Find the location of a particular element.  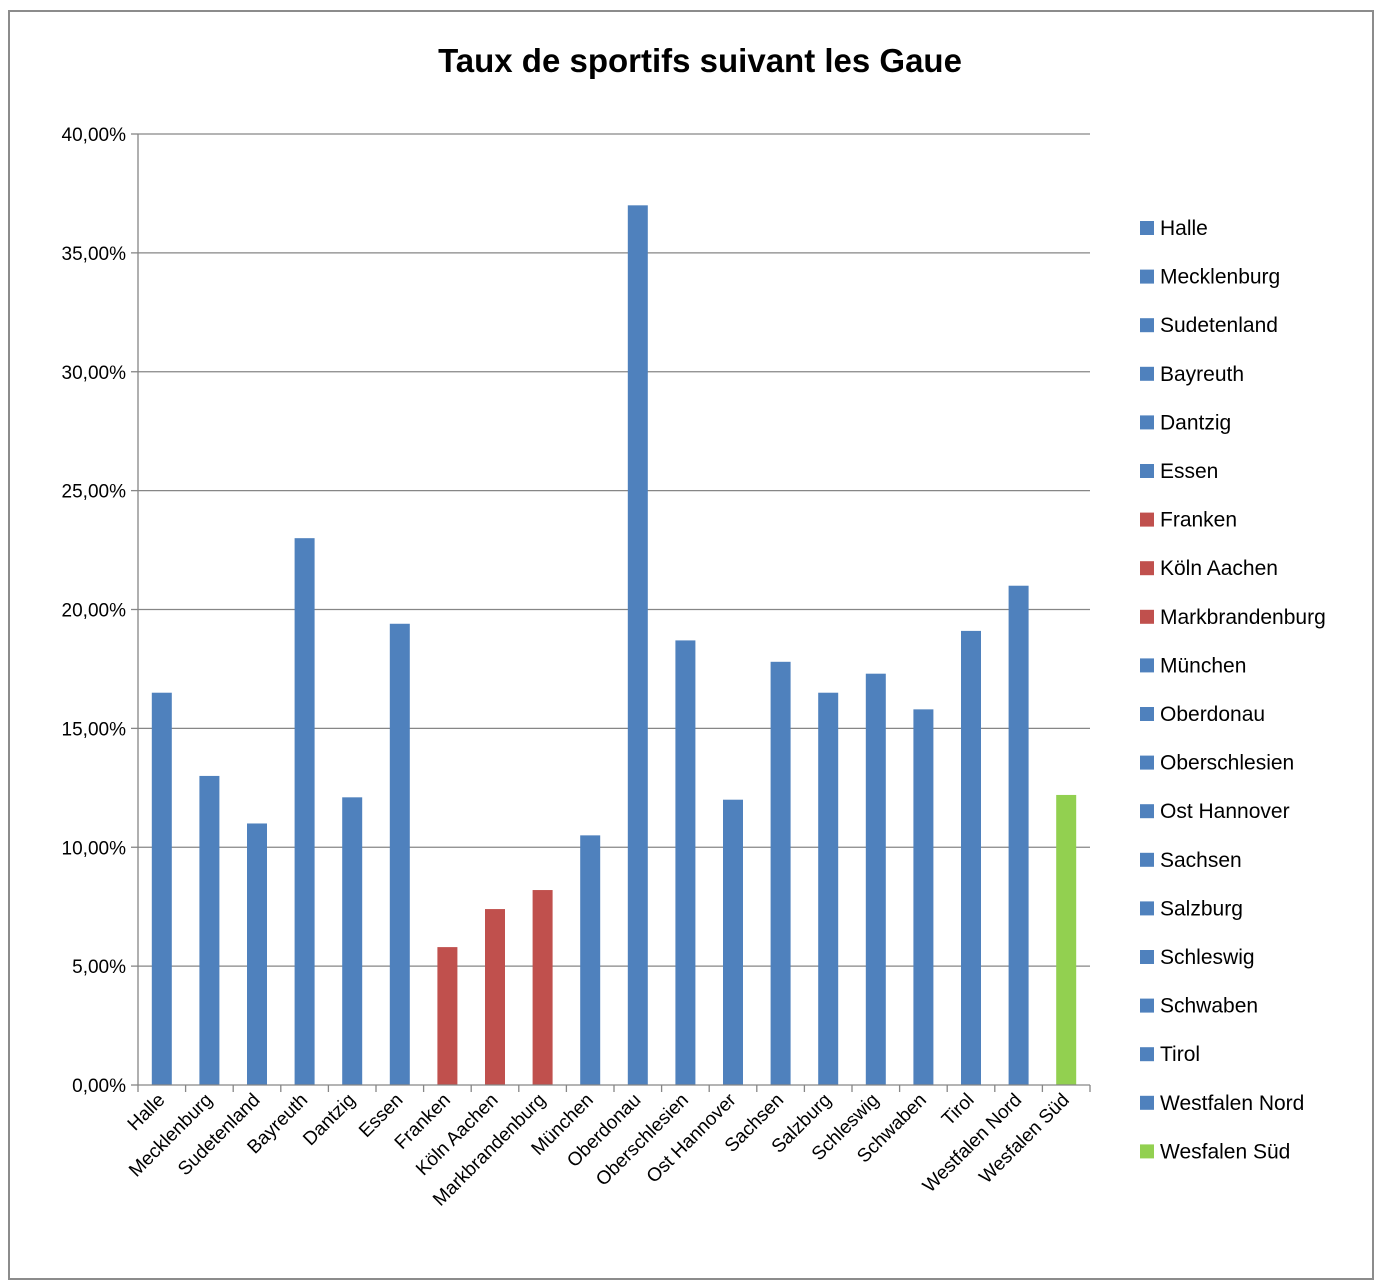

y-tick-label: 20,00% is located at coordinates (94, 611).